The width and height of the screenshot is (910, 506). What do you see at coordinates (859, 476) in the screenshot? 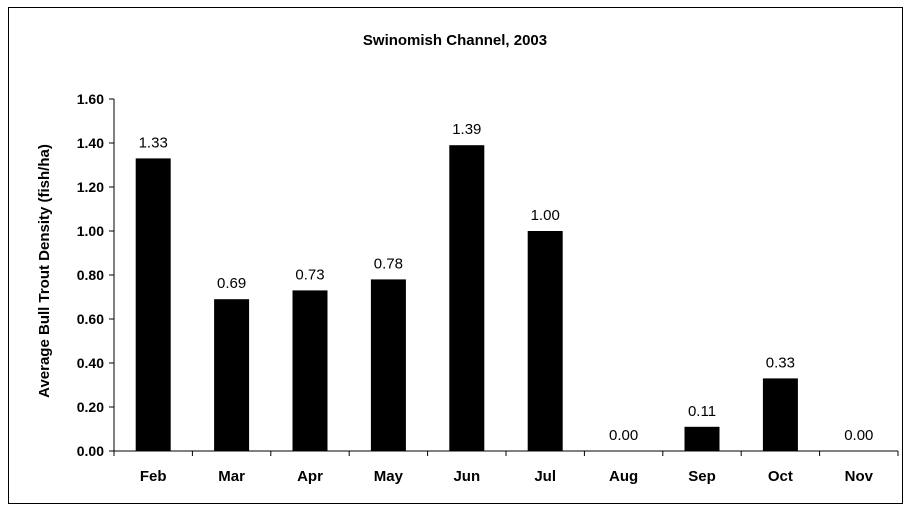
I see `x-tick-label: Nov` at bounding box center [859, 476].